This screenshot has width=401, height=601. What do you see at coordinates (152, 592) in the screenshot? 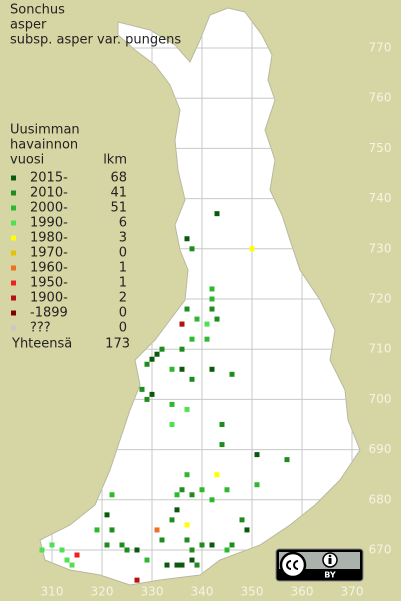
I see `x-tick-label: 330` at bounding box center [152, 592].